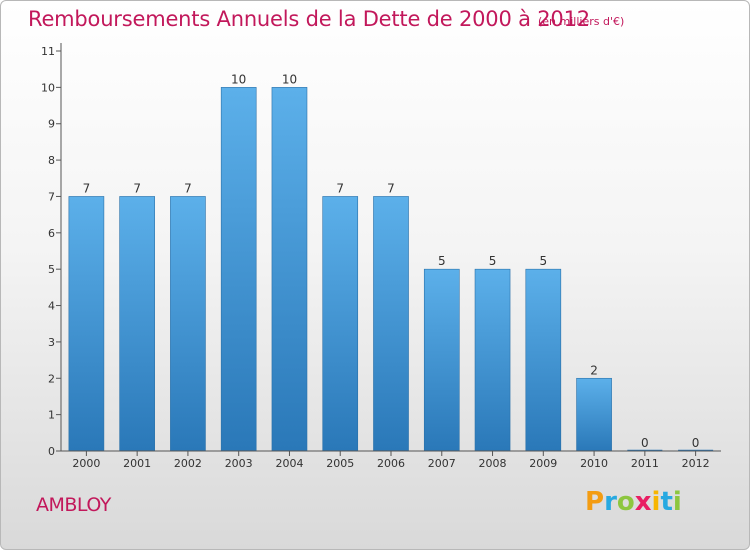  I want to click on x-tick-label: 2003, so click(239, 463).